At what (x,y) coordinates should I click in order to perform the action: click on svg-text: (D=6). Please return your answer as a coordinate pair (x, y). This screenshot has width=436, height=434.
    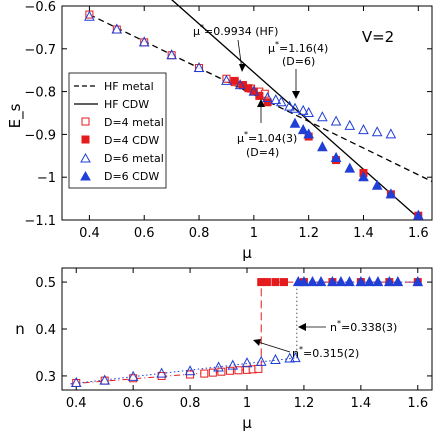
    Looking at the image, I should click on (298, 61).